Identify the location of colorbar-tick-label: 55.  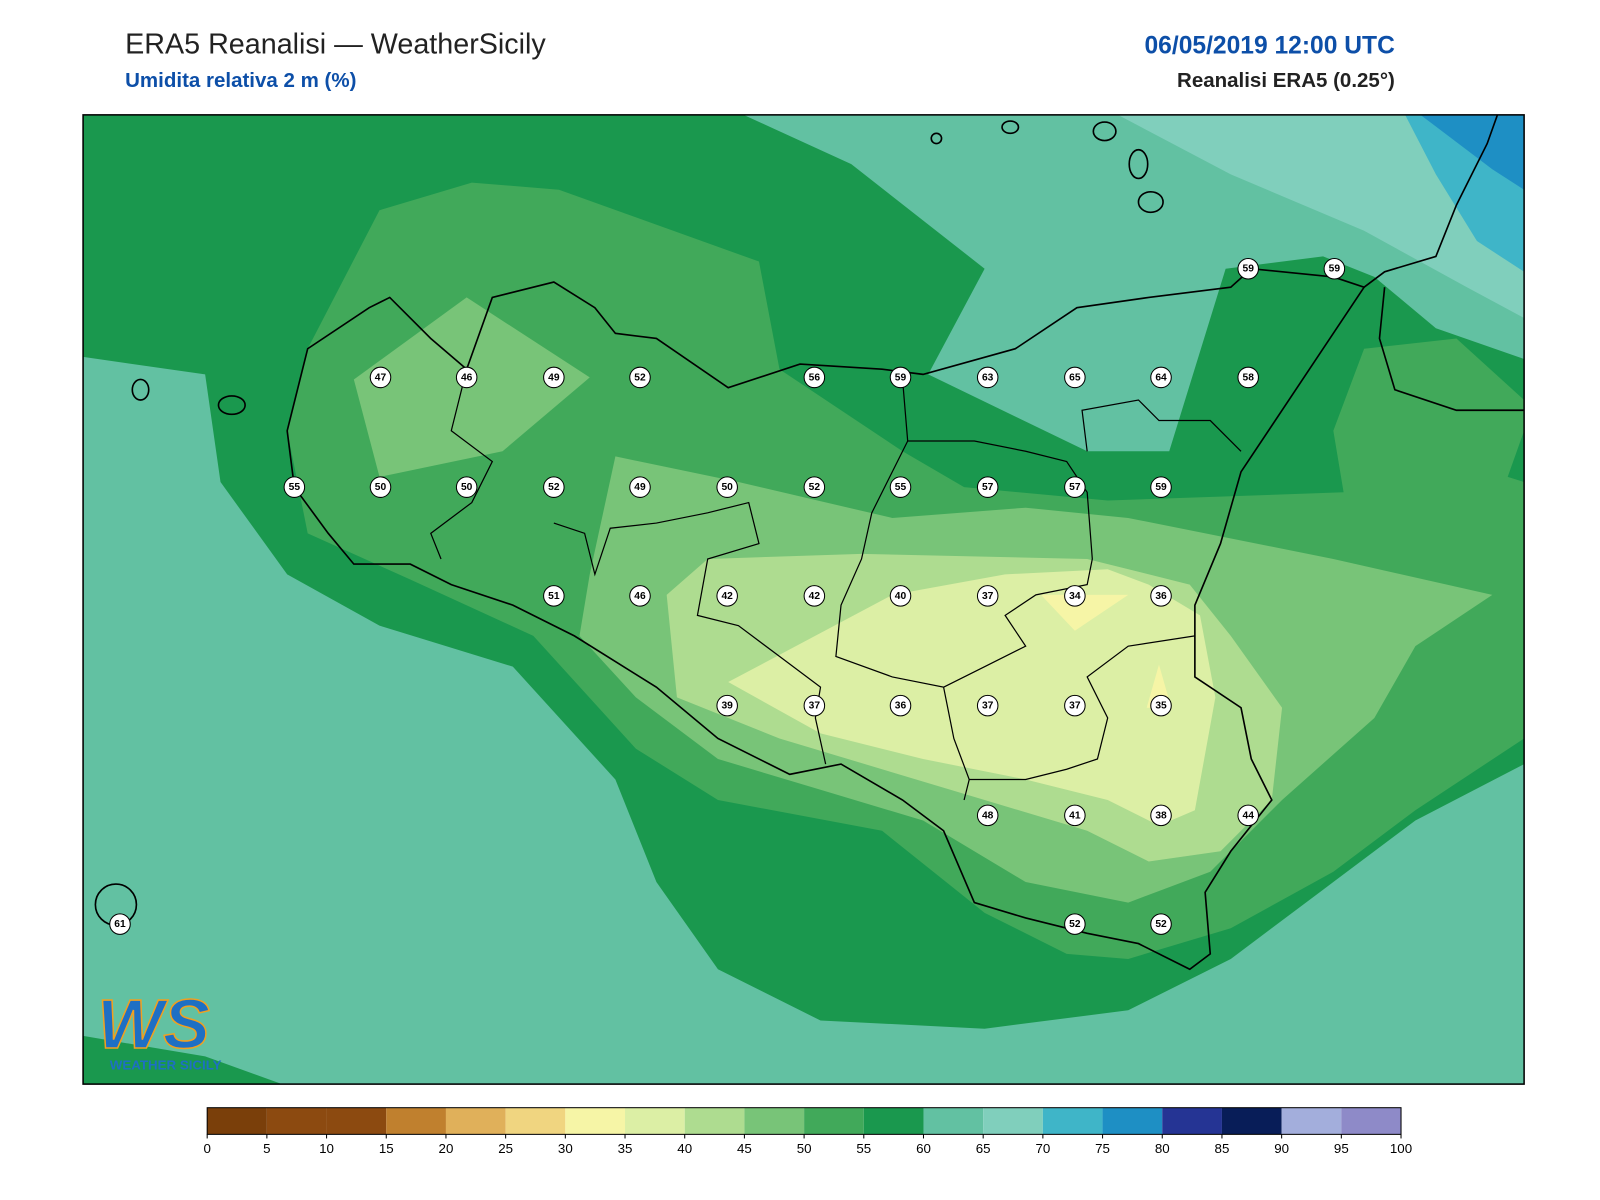
(863, 1148).